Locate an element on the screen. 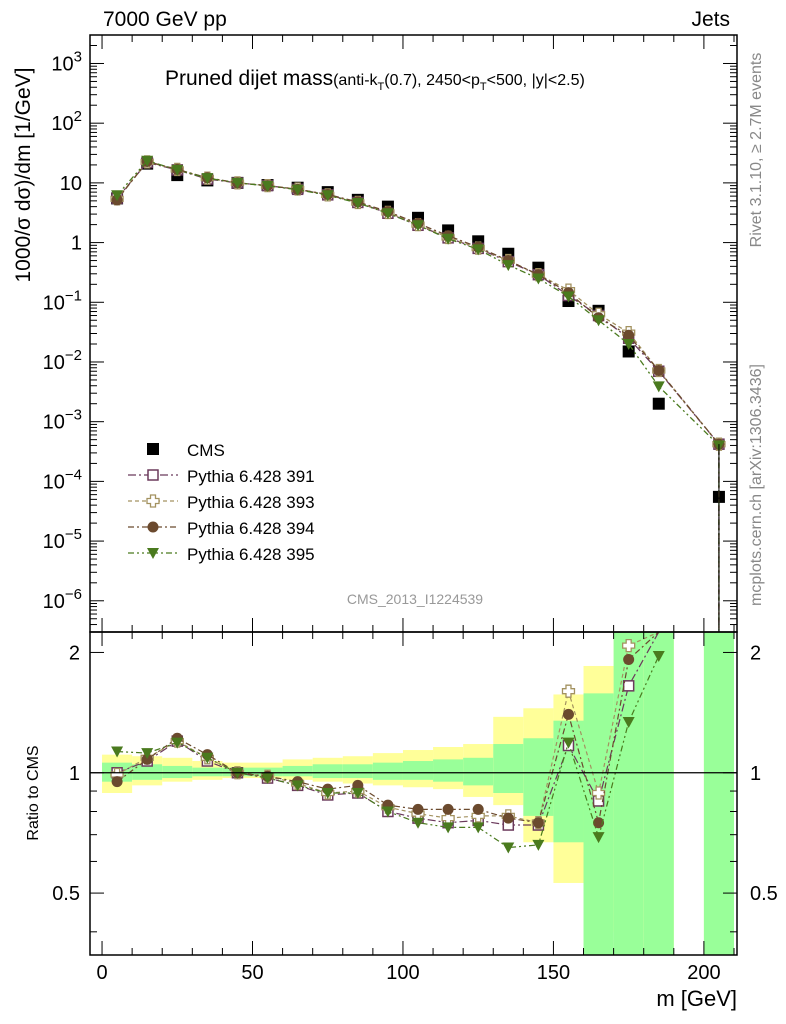 Image resolution: width=786 pixels, height=1024 pixels. y-tick-exponent: −1 is located at coordinates (73, 295).